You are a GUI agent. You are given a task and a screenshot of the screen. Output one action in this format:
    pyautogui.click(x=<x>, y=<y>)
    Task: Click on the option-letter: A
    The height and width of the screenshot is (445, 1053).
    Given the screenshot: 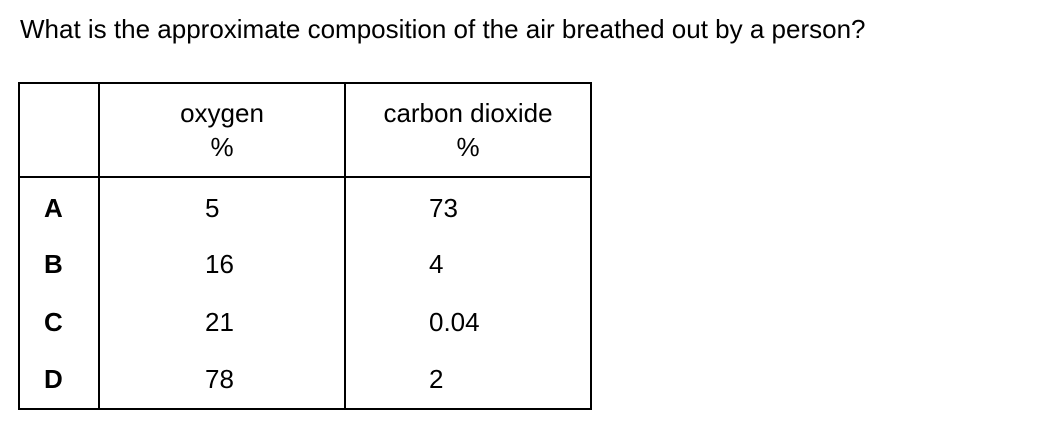 What is the action you would take?
    pyautogui.click(x=59, y=206)
    